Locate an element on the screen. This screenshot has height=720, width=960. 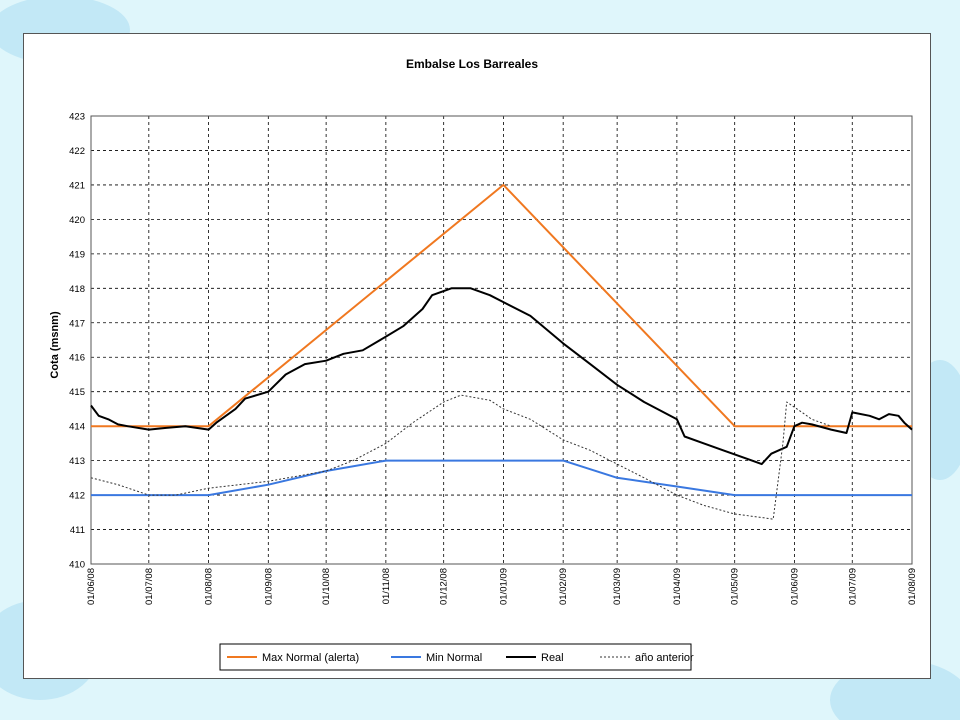
x-tick-label: 01/03/09 is located at coordinates (617, 586).